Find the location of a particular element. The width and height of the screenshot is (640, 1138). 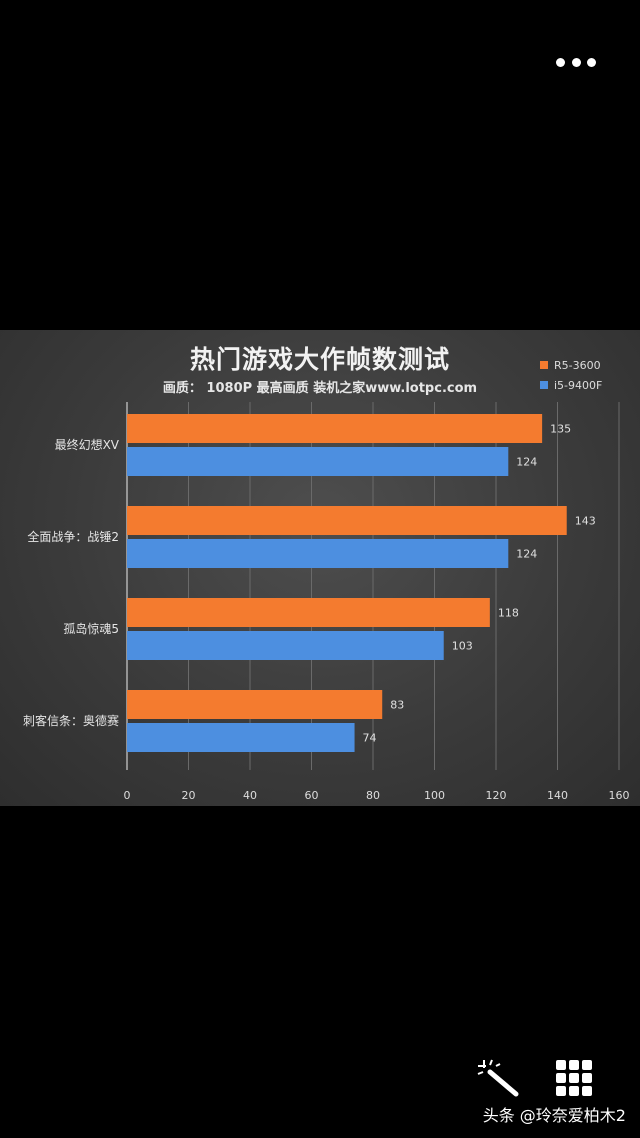

chart-legend: R5-3600 i5-9400F is located at coordinates (571, 375).